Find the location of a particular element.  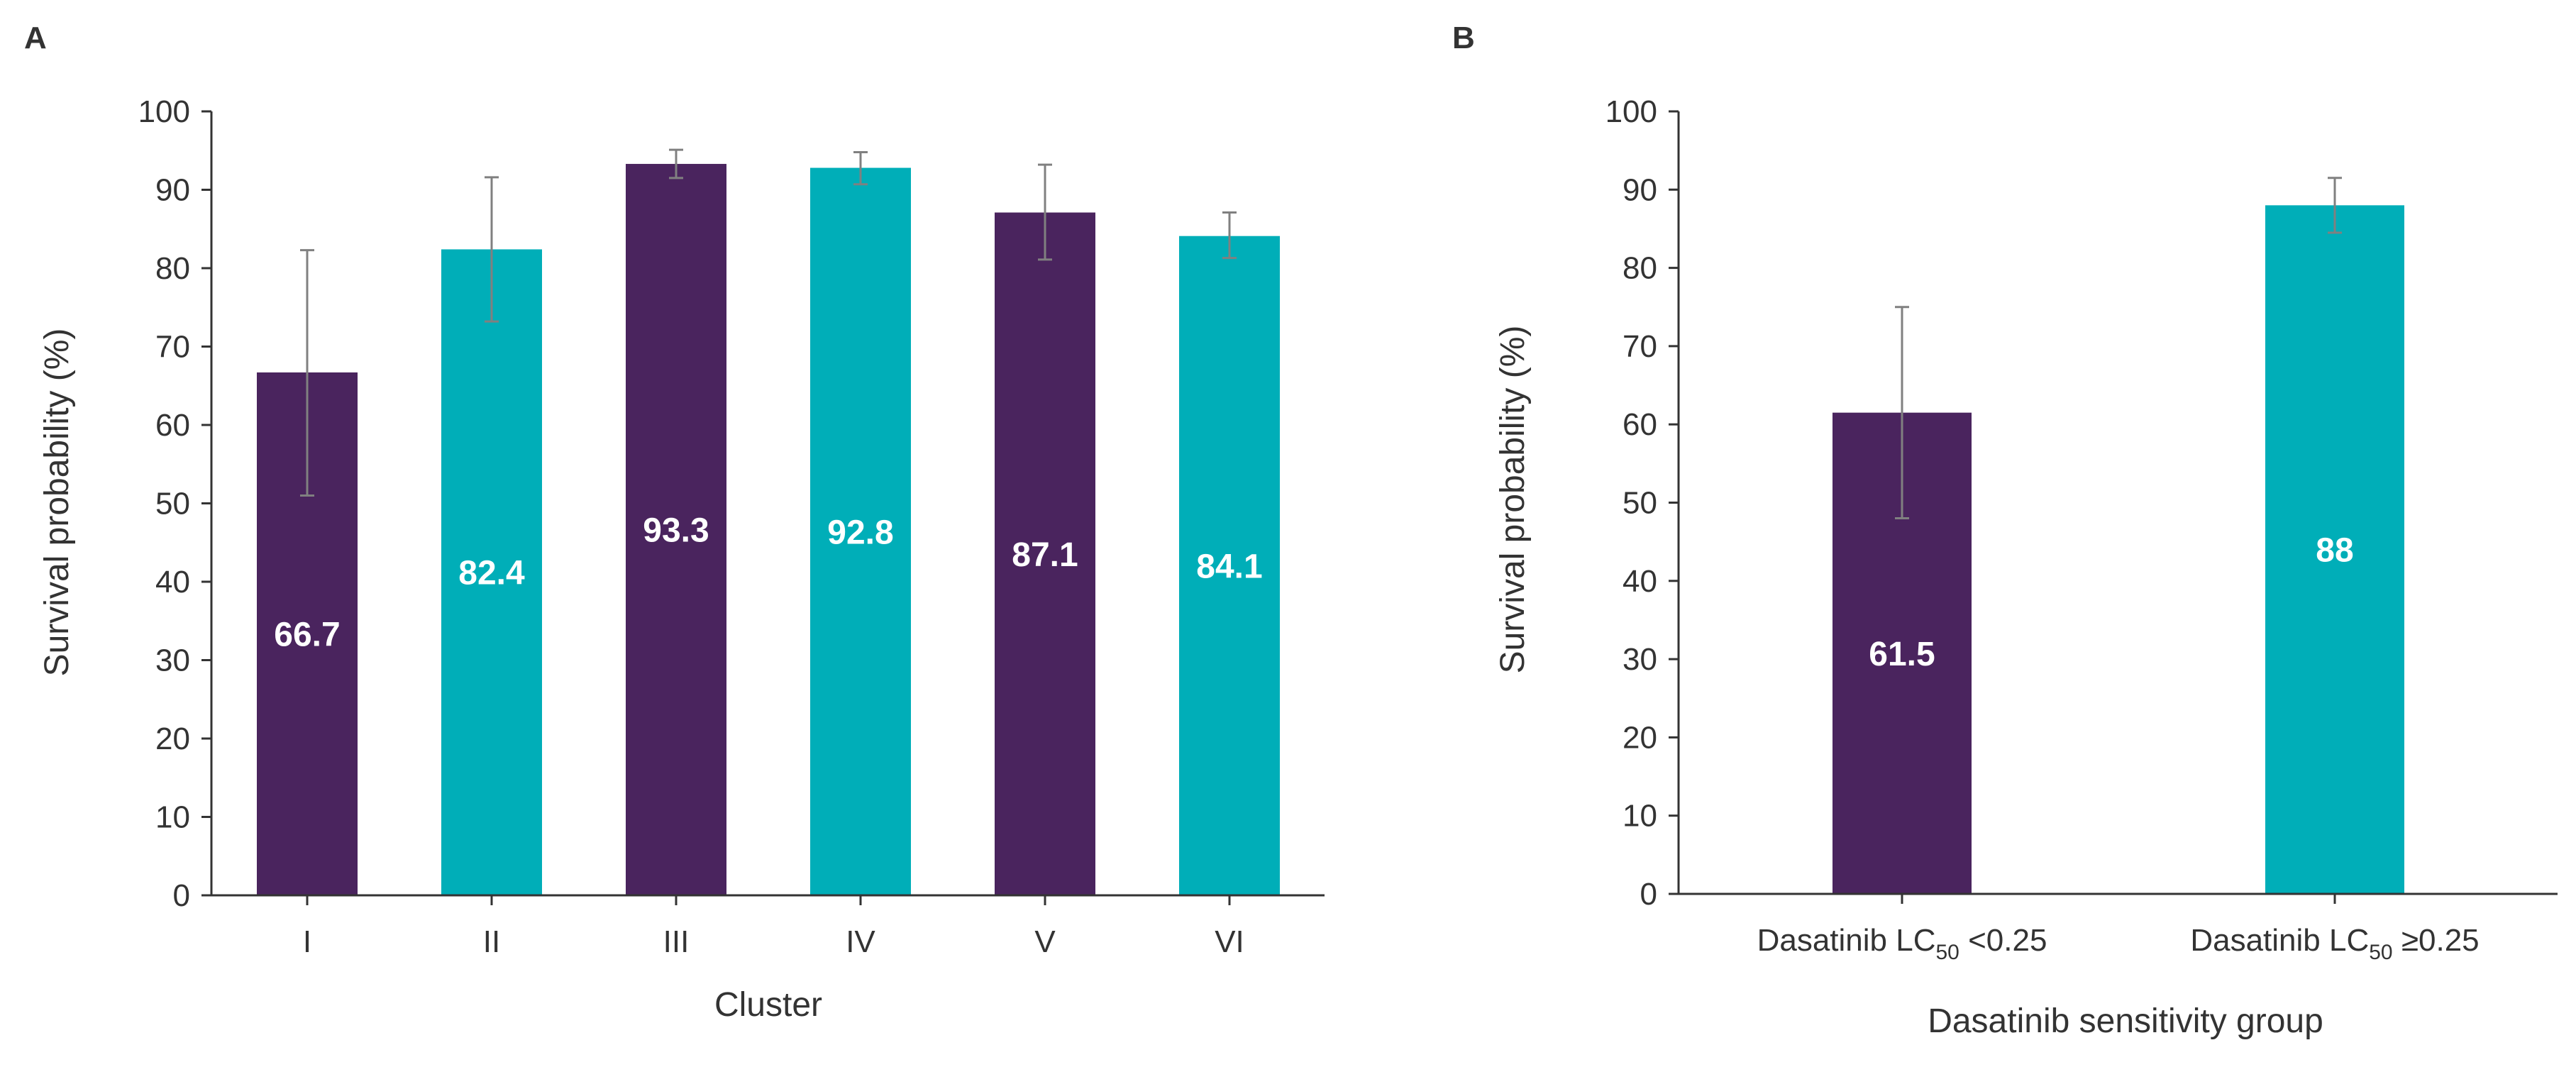

panel-b-y-tick-label: 0 is located at coordinates (1649, 895).